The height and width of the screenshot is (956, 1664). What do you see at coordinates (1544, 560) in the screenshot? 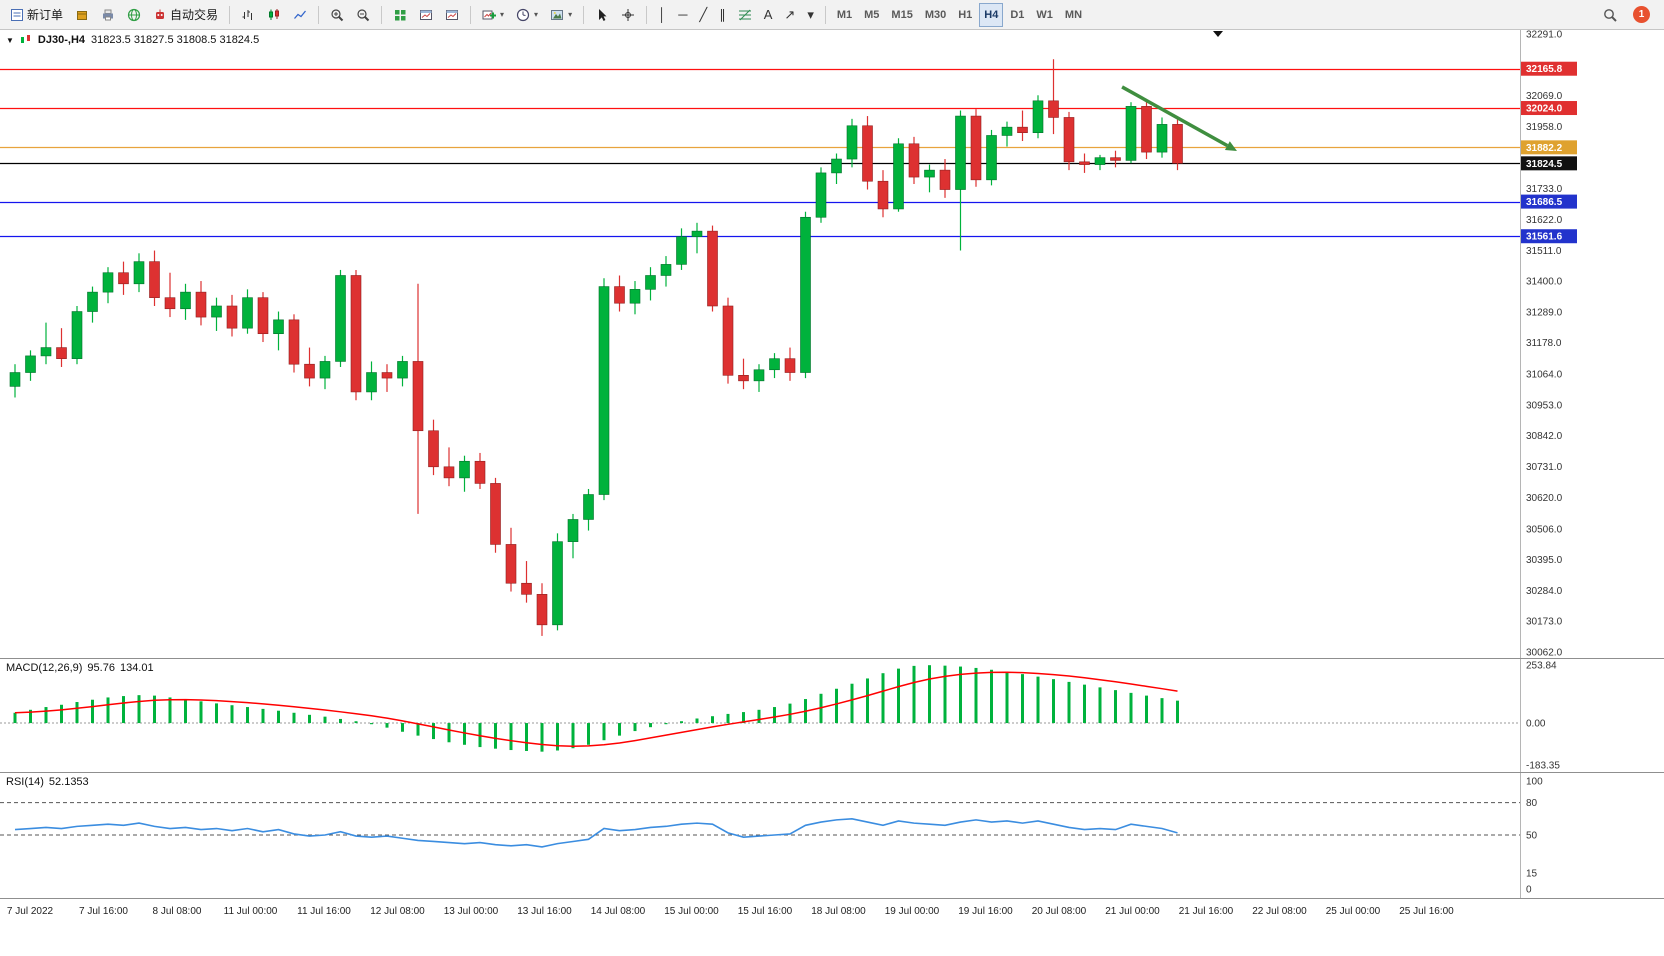
I see `svg-text: 30395.0` at bounding box center [1544, 560].